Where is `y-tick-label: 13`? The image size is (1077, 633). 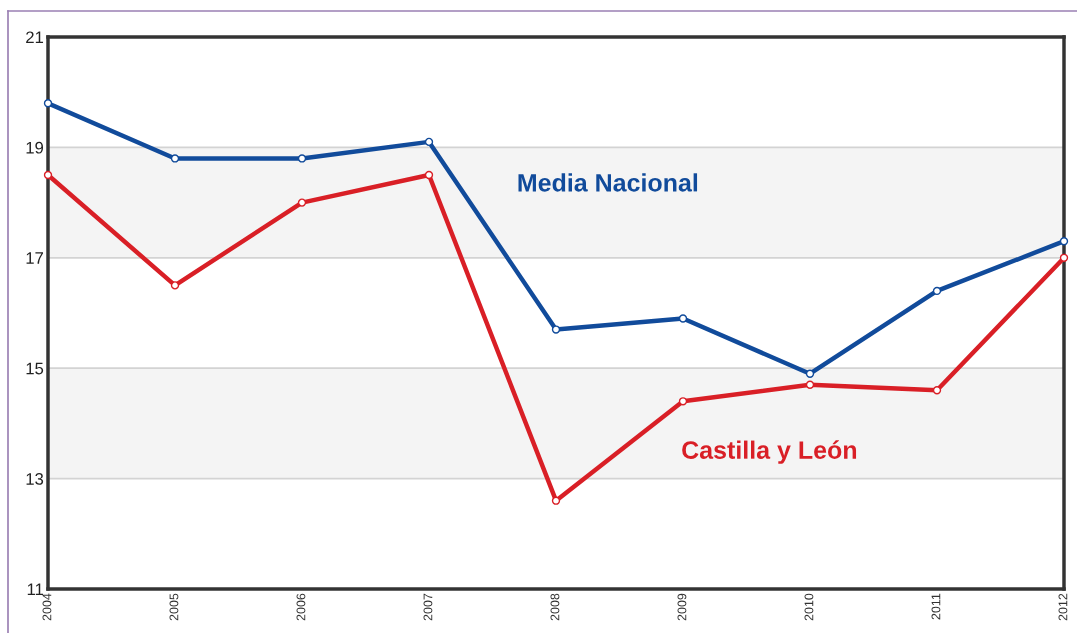
y-tick-label: 13 is located at coordinates (35, 479).